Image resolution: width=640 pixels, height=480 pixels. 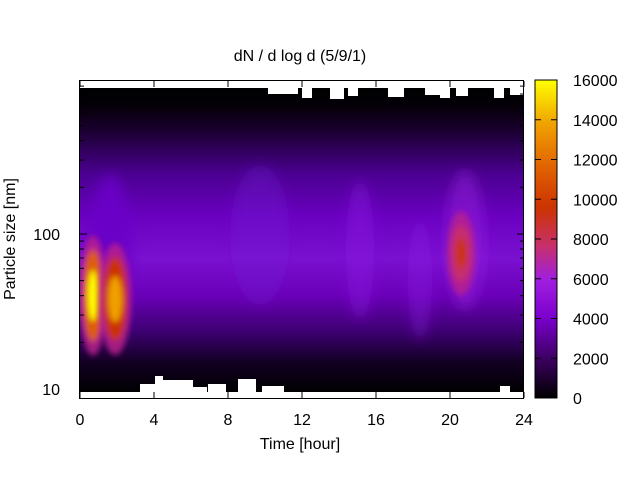 I want to click on colorbar-tick-label: 12000, so click(x=595, y=161).